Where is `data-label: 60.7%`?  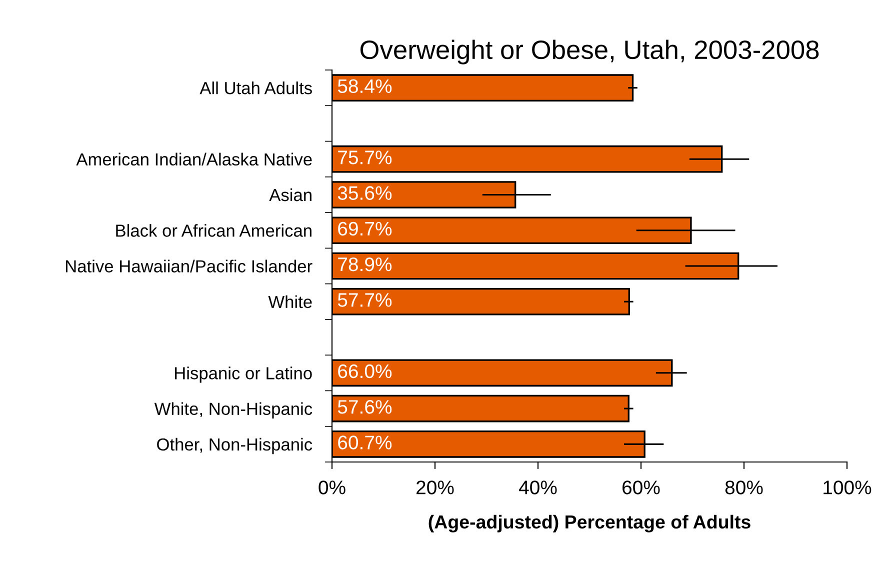 data-label: 60.7% is located at coordinates (365, 443).